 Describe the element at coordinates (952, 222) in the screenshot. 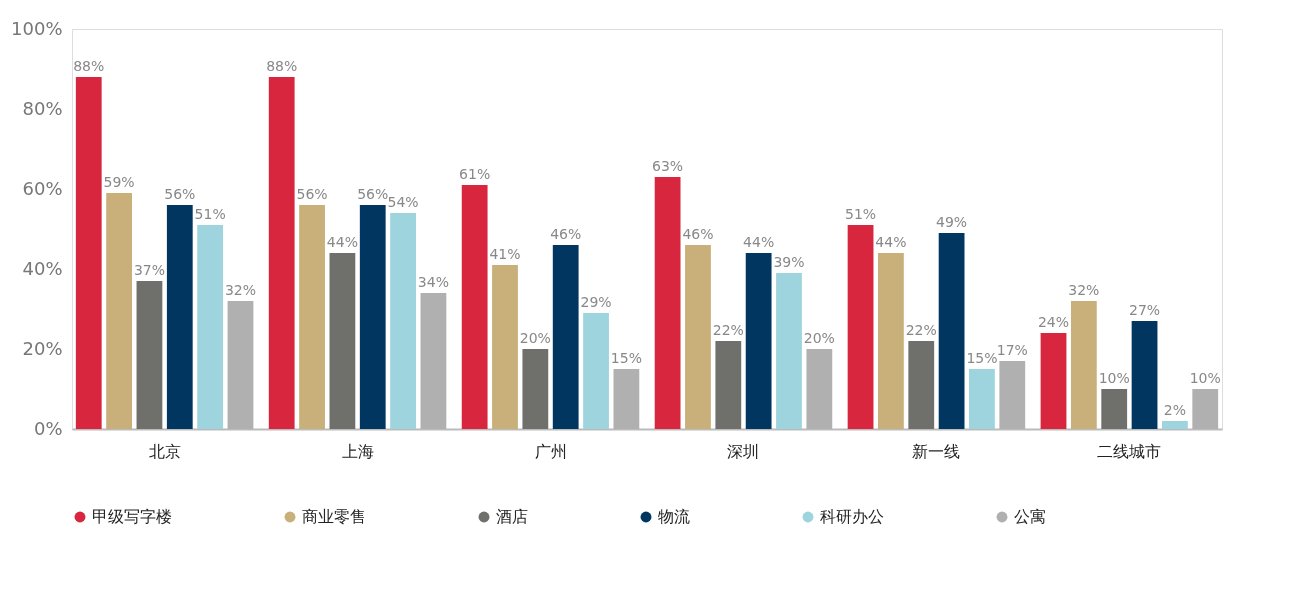

I see `data-label: 49%` at that location.